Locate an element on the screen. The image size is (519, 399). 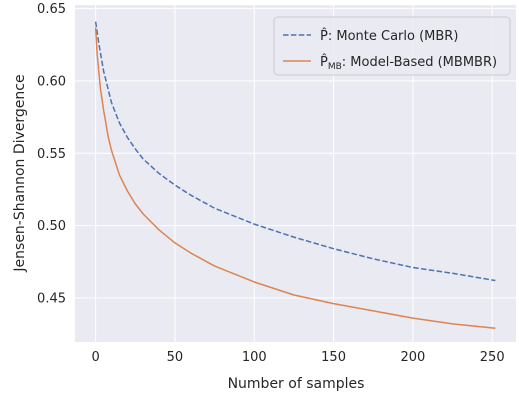
x-tick-labels: 0 50 100 150 200 250 is located at coordinates (297, 357).